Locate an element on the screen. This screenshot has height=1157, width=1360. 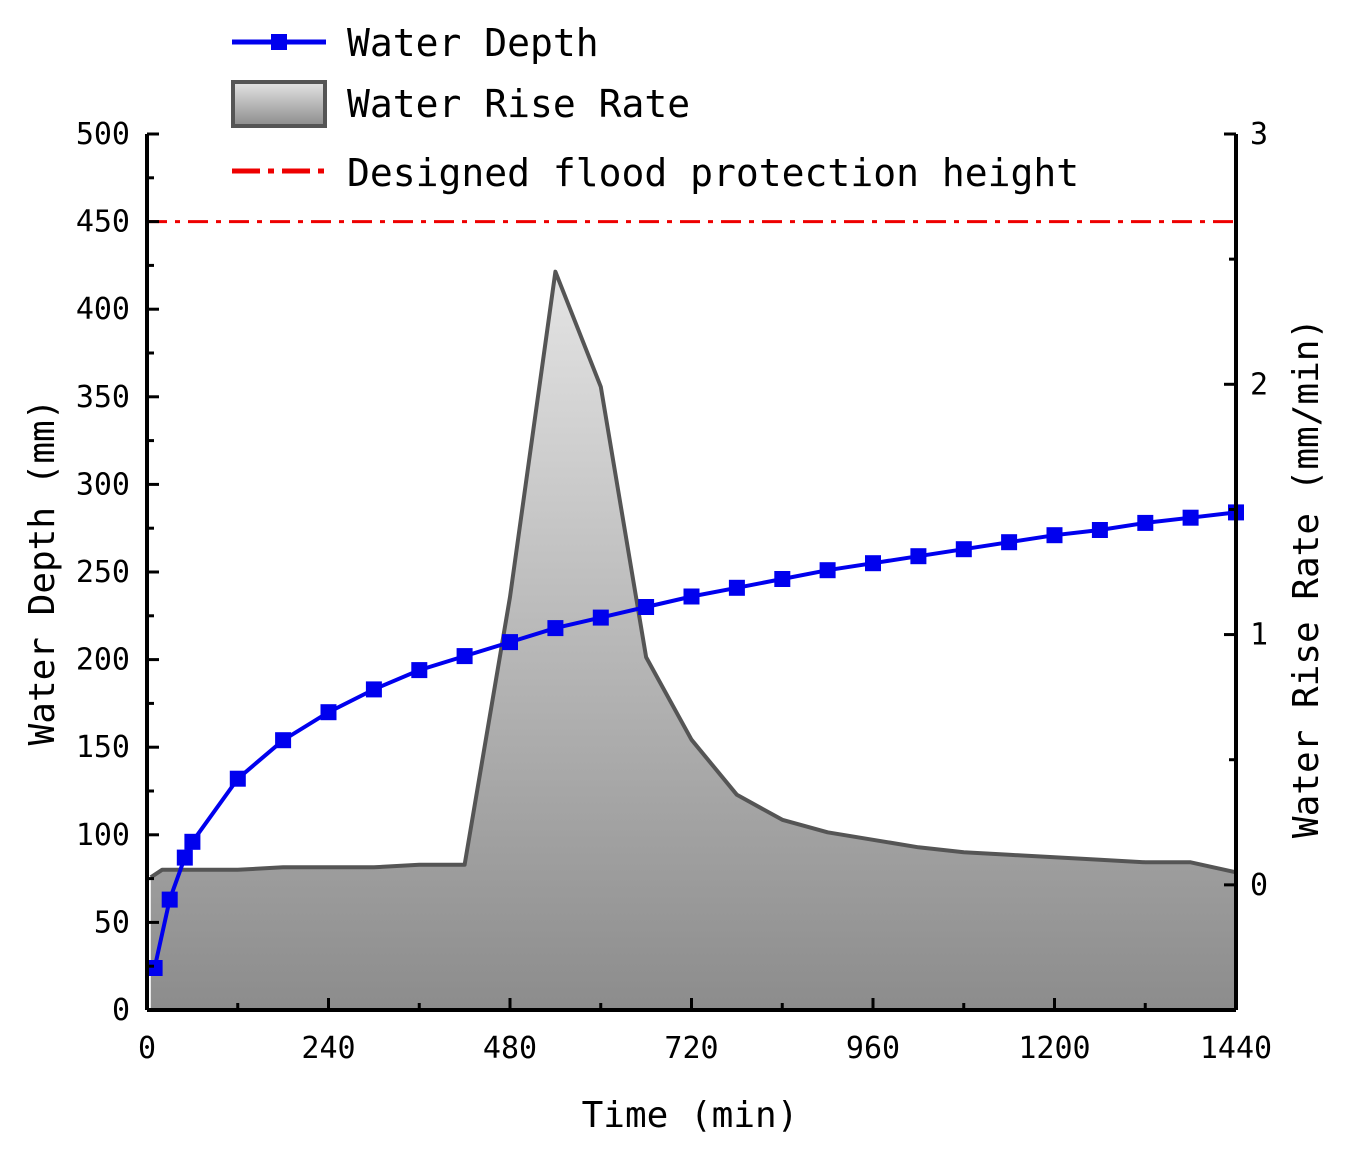
right-axis-title: Water Rise Rate (mm/min) is located at coordinates (1306, 578).